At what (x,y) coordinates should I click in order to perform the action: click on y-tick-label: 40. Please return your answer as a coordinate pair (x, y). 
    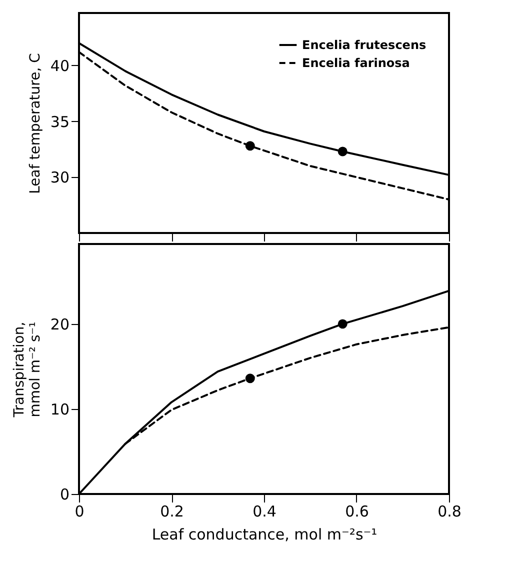
    Looking at the image, I should click on (60, 65).